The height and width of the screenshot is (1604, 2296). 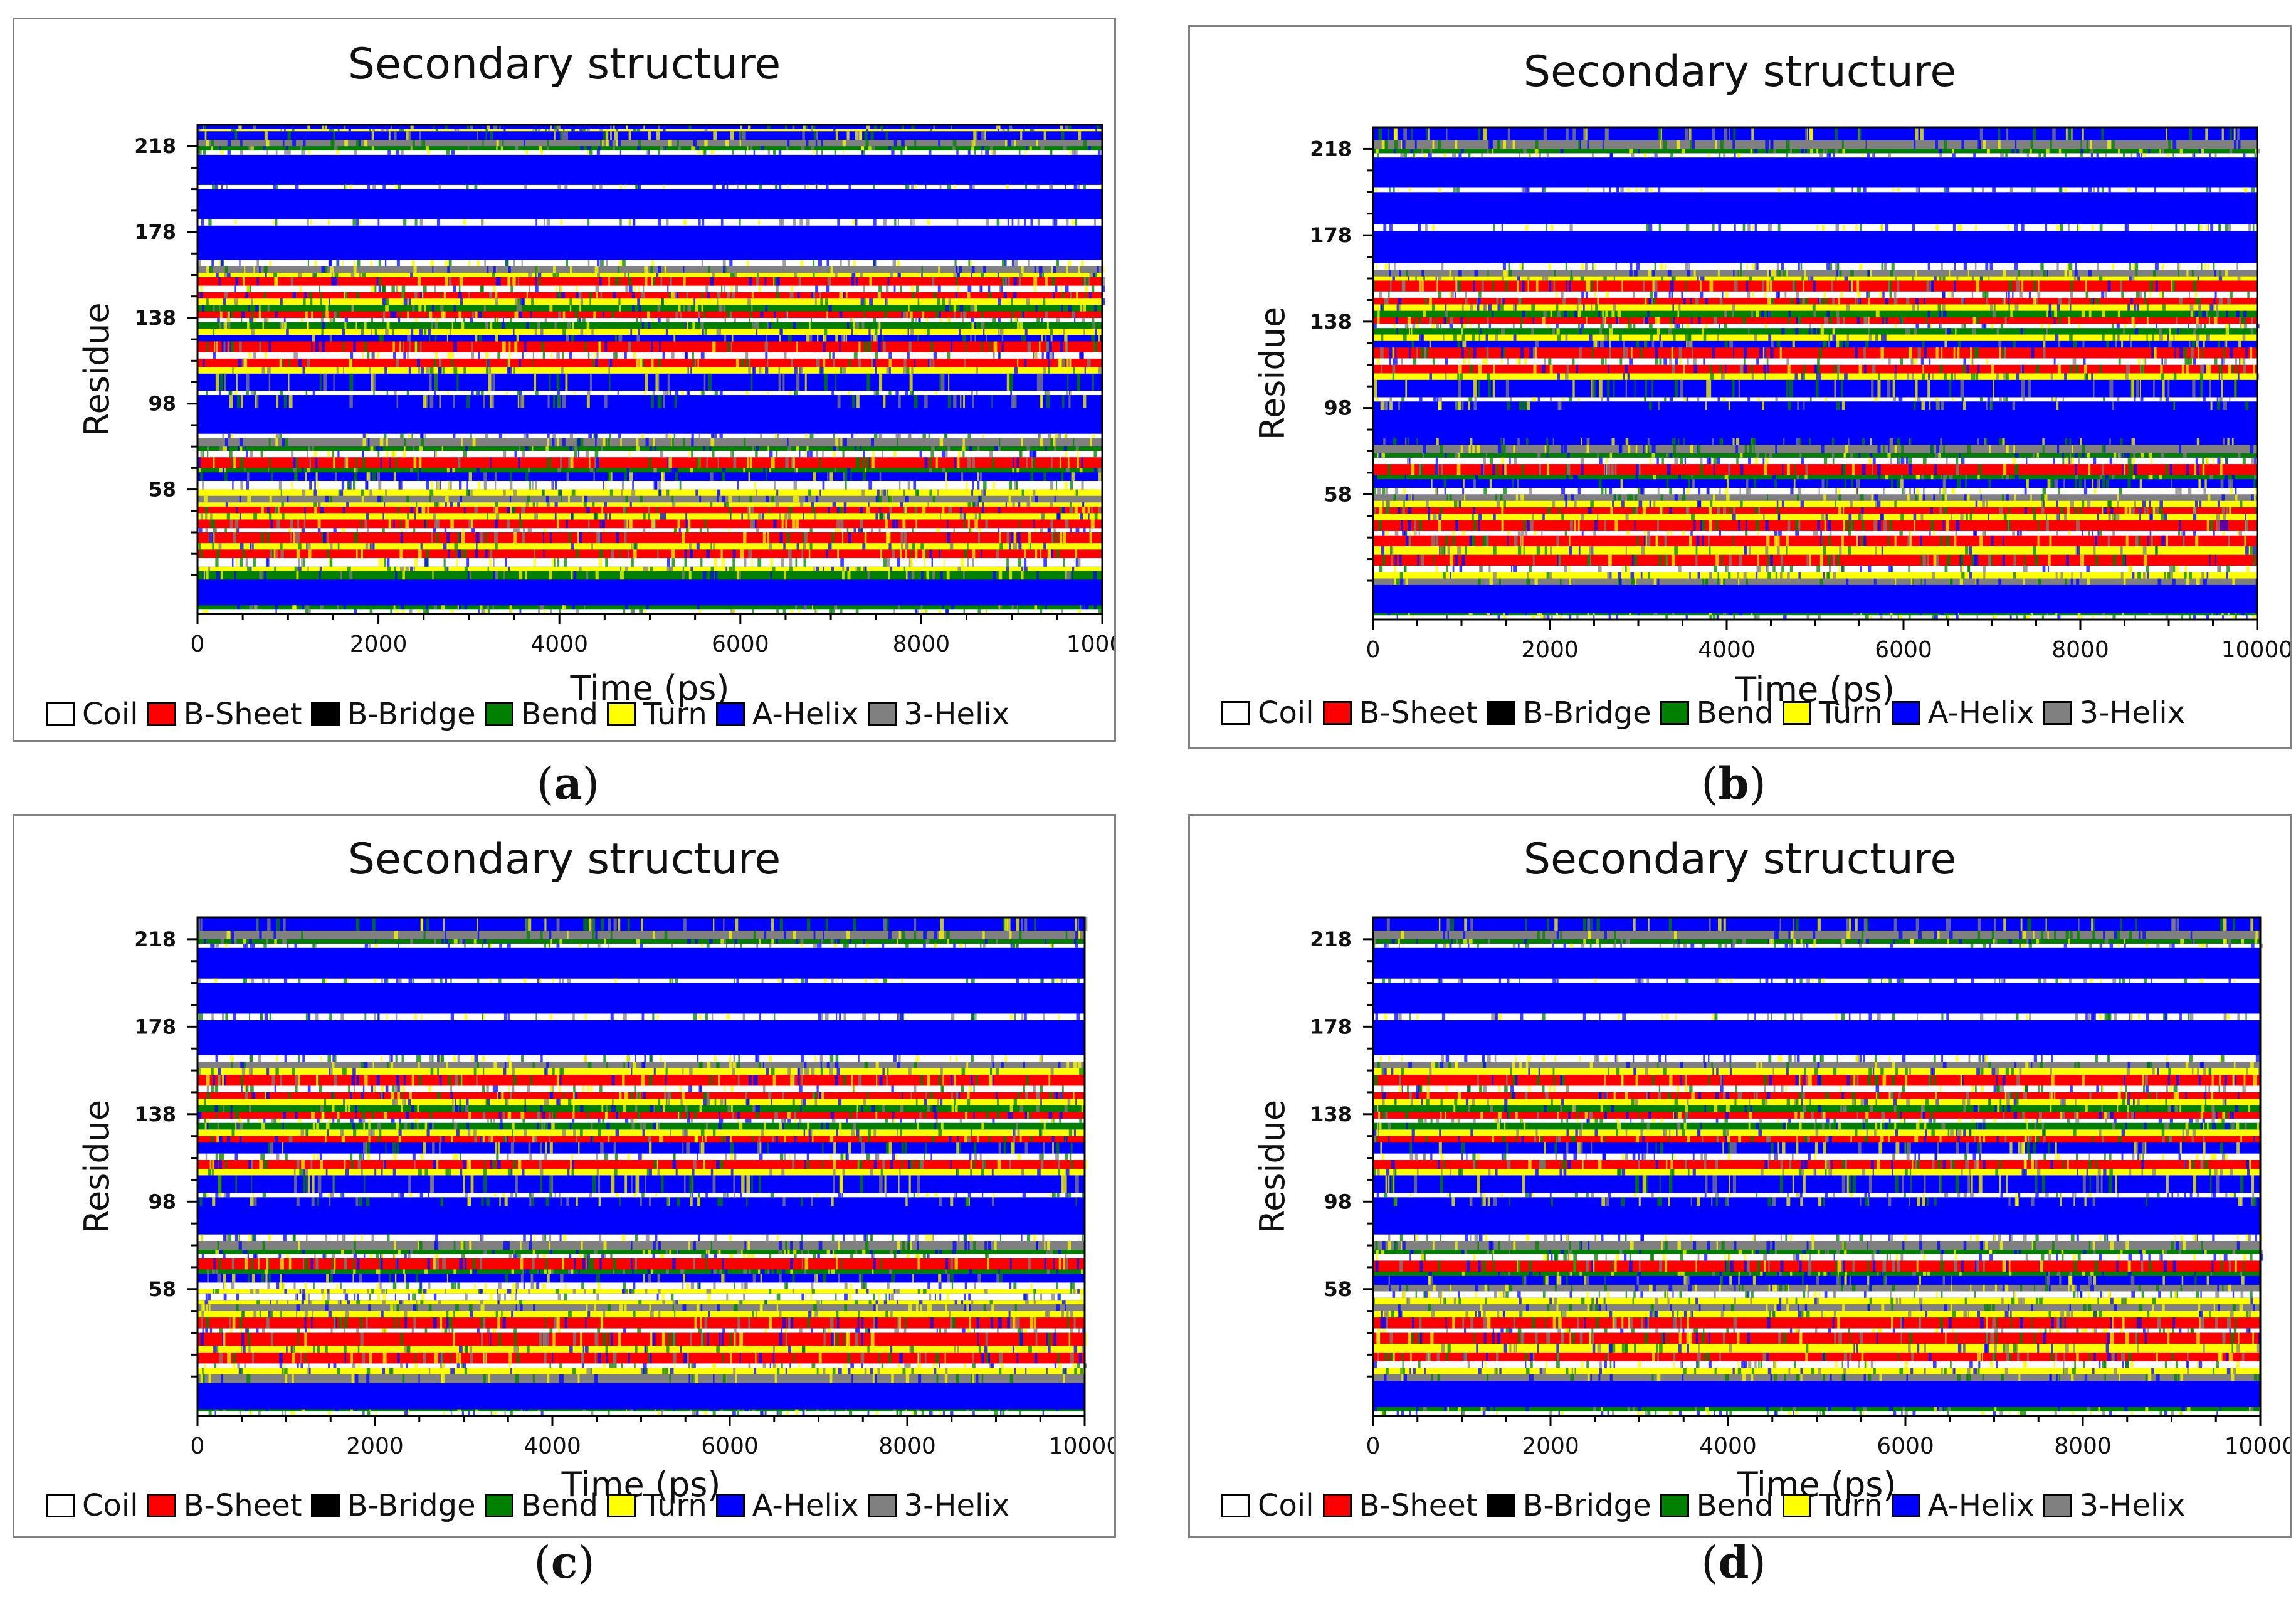 I want to click on caption-letter: a, so click(x=568, y=783).